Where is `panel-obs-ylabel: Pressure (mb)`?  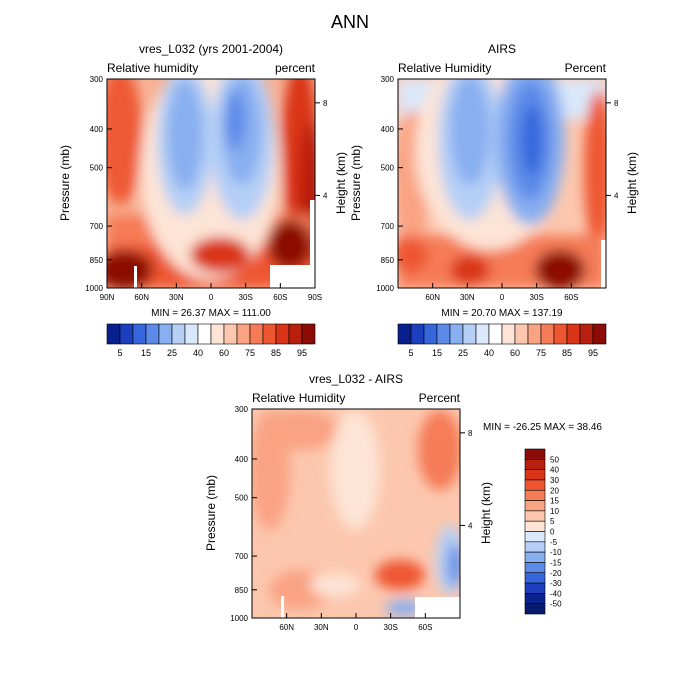
panel-obs-ylabel: Pressure (mb) is located at coordinates (356, 183).